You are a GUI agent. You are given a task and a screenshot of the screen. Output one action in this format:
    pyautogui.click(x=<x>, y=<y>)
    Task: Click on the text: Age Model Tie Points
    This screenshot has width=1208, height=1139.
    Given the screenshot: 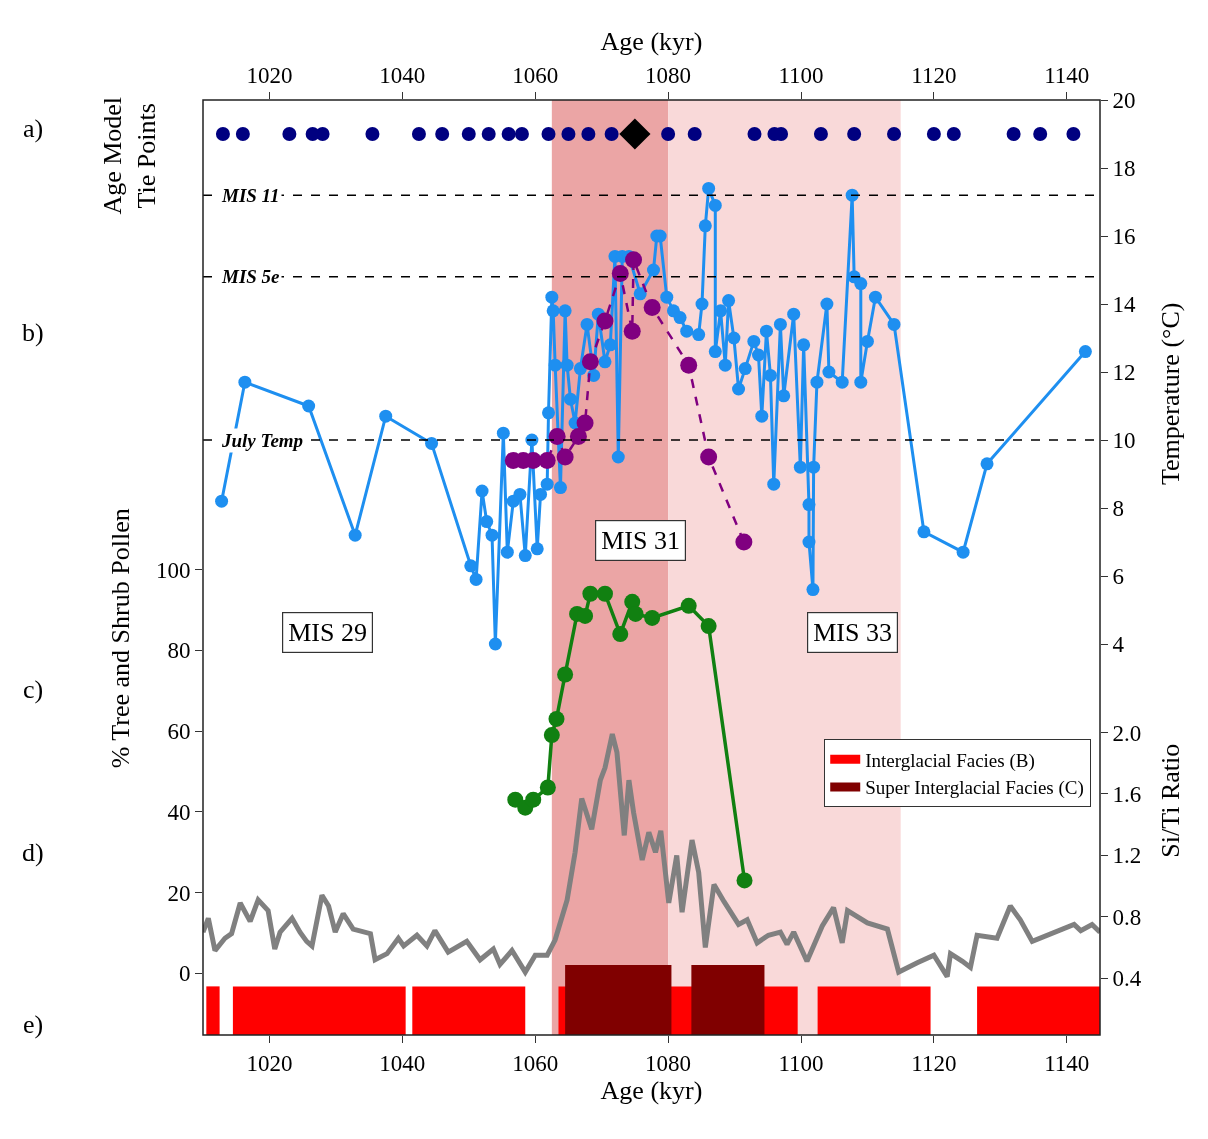 What is the action you would take?
    pyautogui.click(x=130, y=155)
    